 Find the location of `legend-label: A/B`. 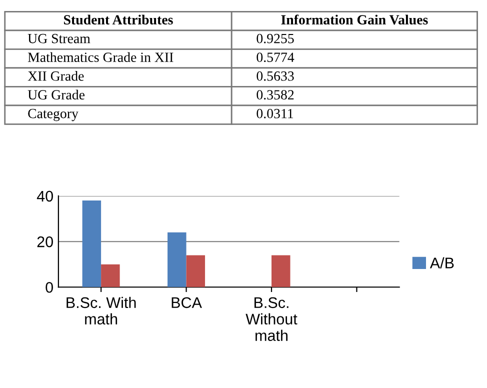

legend-label: A/B is located at coordinates (442, 262).